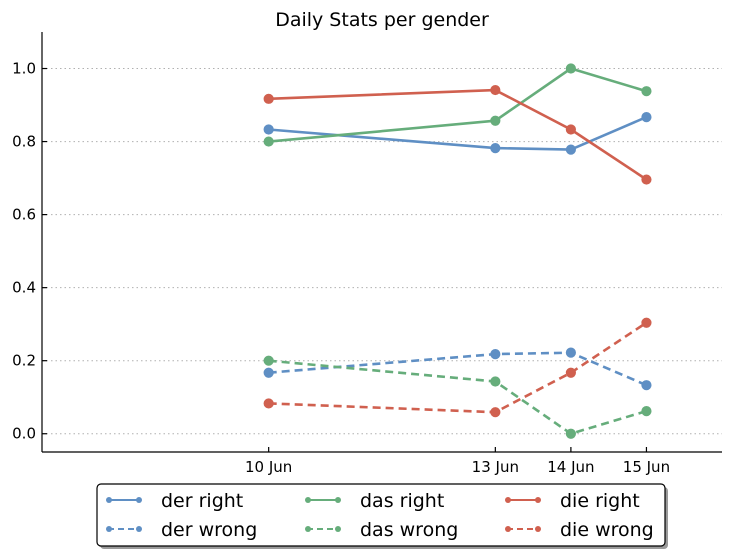 The height and width of the screenshot is (557, 732). What do you see at coordinates (24, 215) in the screenshot?
I see `y-tick-label: 0.6` at bounding box center [24, 215].